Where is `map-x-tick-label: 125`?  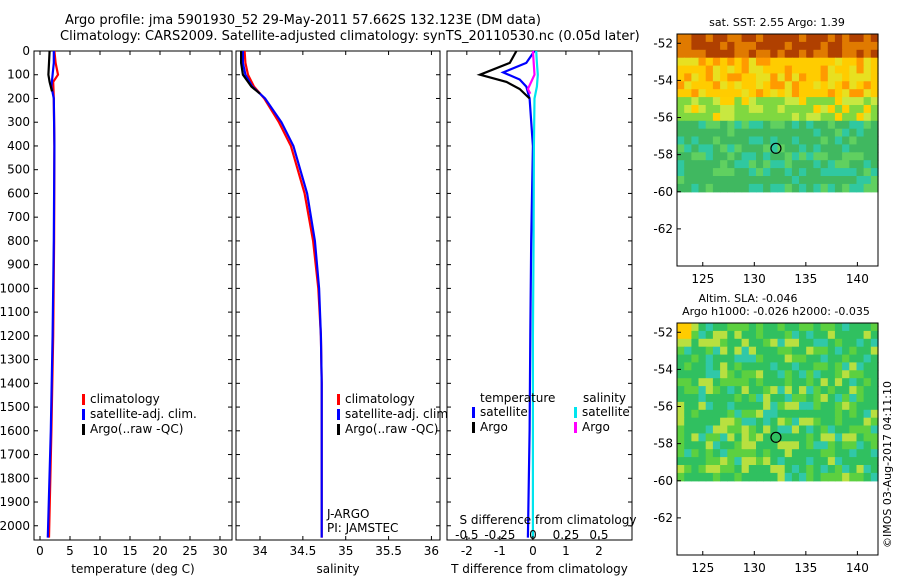 map-x-tick-label: 125 is located at coordinates (702, 279).